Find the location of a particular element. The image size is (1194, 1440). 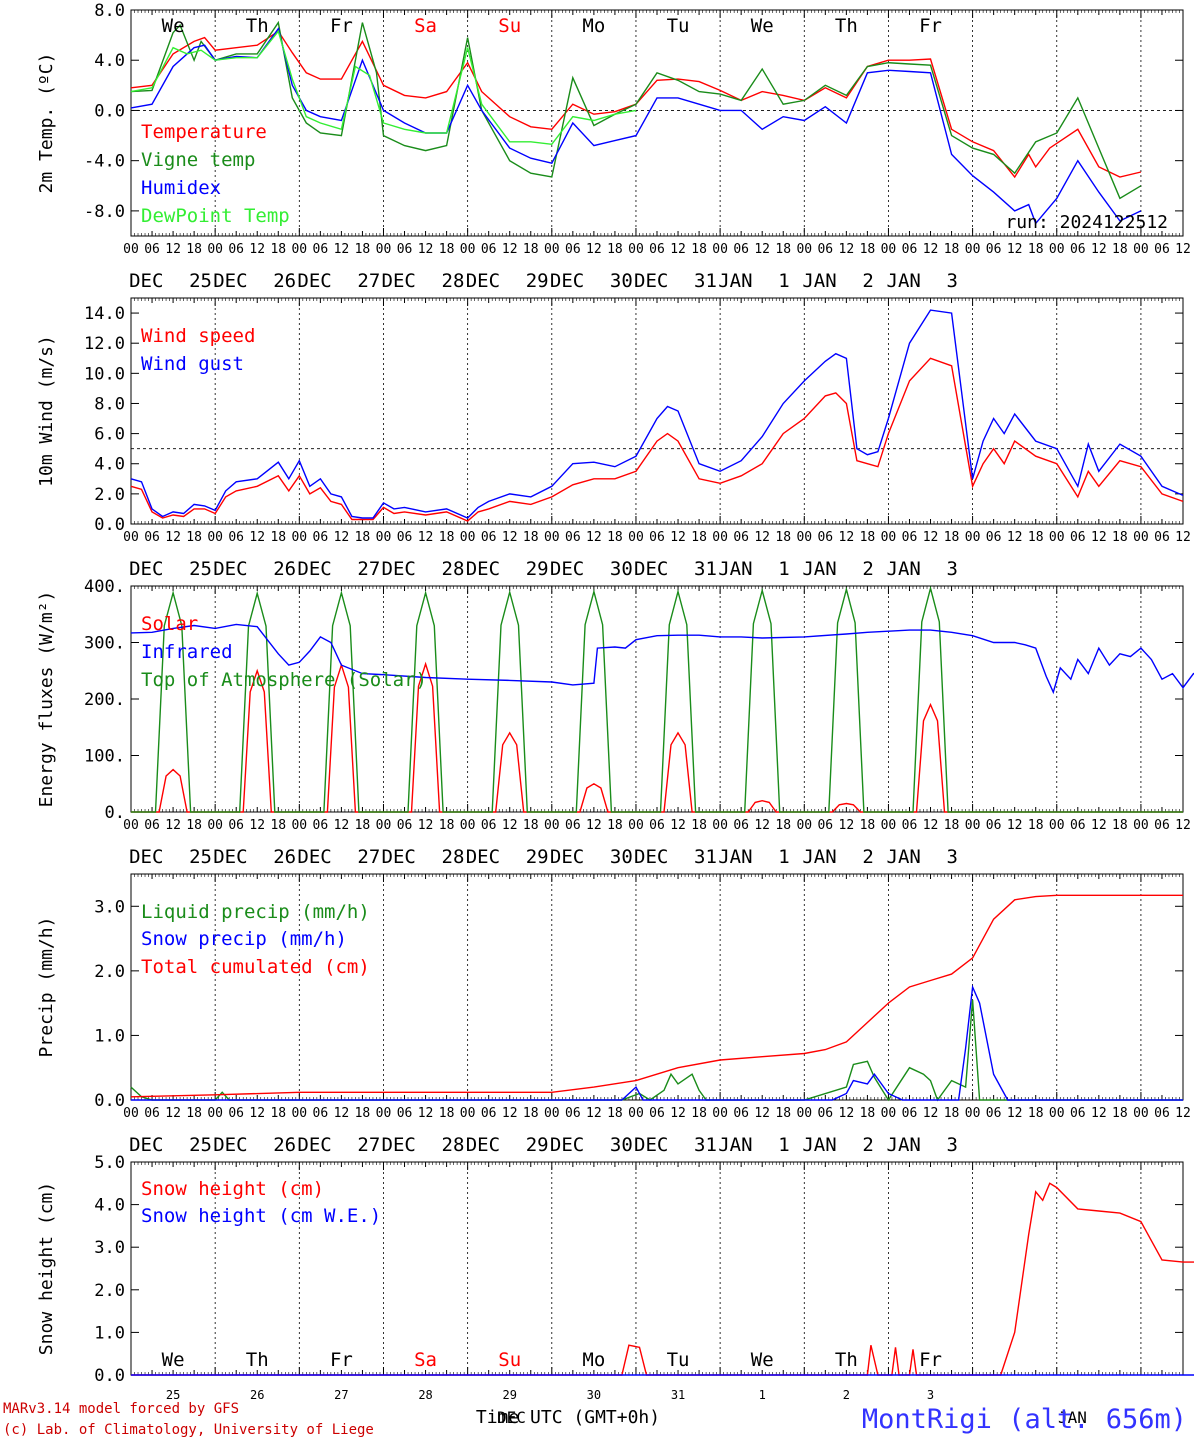

weekday-label-bottom: Th is located at coordinates (846, 1360).